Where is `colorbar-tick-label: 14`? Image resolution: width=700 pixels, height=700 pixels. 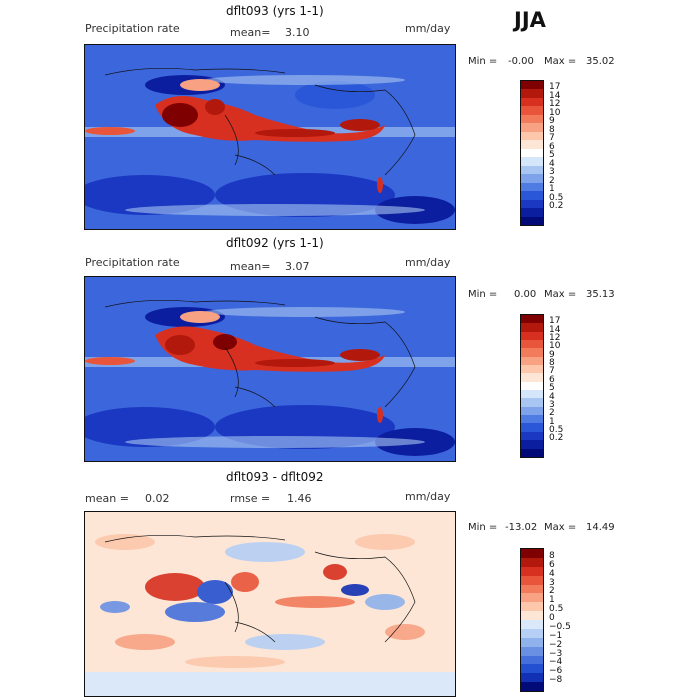
colorbar-tick-label: 14 is located at coordinates (555, 95).